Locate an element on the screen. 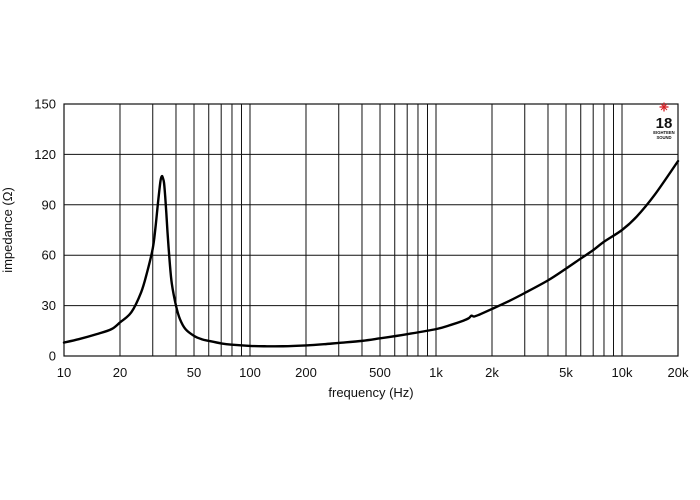 This screenshot has height=500, width=700. y-axis-label: impedance (Ω) is located at coordinates (7, 230).